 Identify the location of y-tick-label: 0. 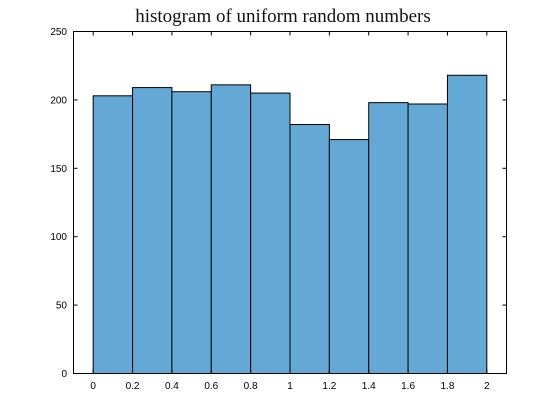
(64, 374).